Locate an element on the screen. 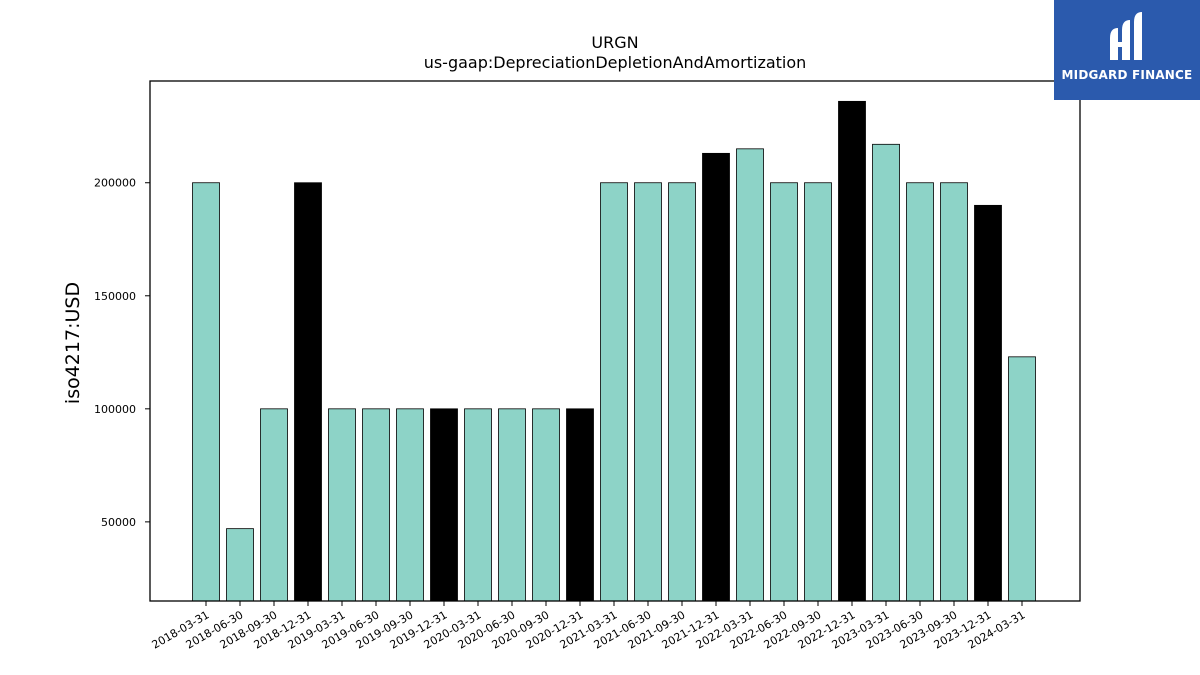 The width and height of the screenshot is (1200, 675). chart-title: URGN is located at coordinates (614, 42).